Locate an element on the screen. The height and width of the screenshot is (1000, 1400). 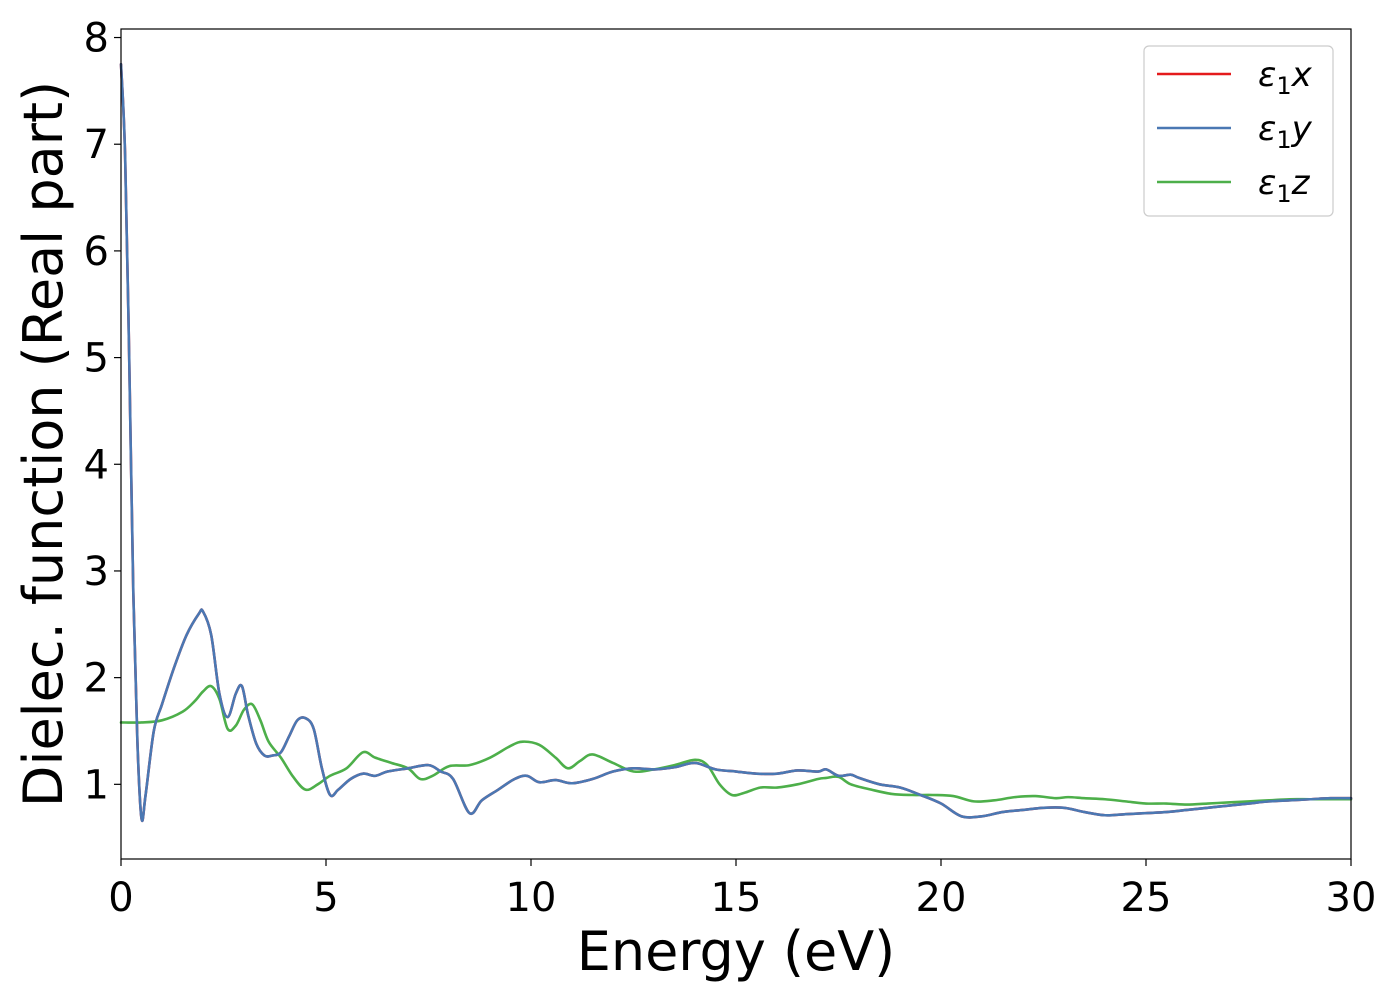
x-axis-label: Energy (eV) is located at coordinates (736, 951).